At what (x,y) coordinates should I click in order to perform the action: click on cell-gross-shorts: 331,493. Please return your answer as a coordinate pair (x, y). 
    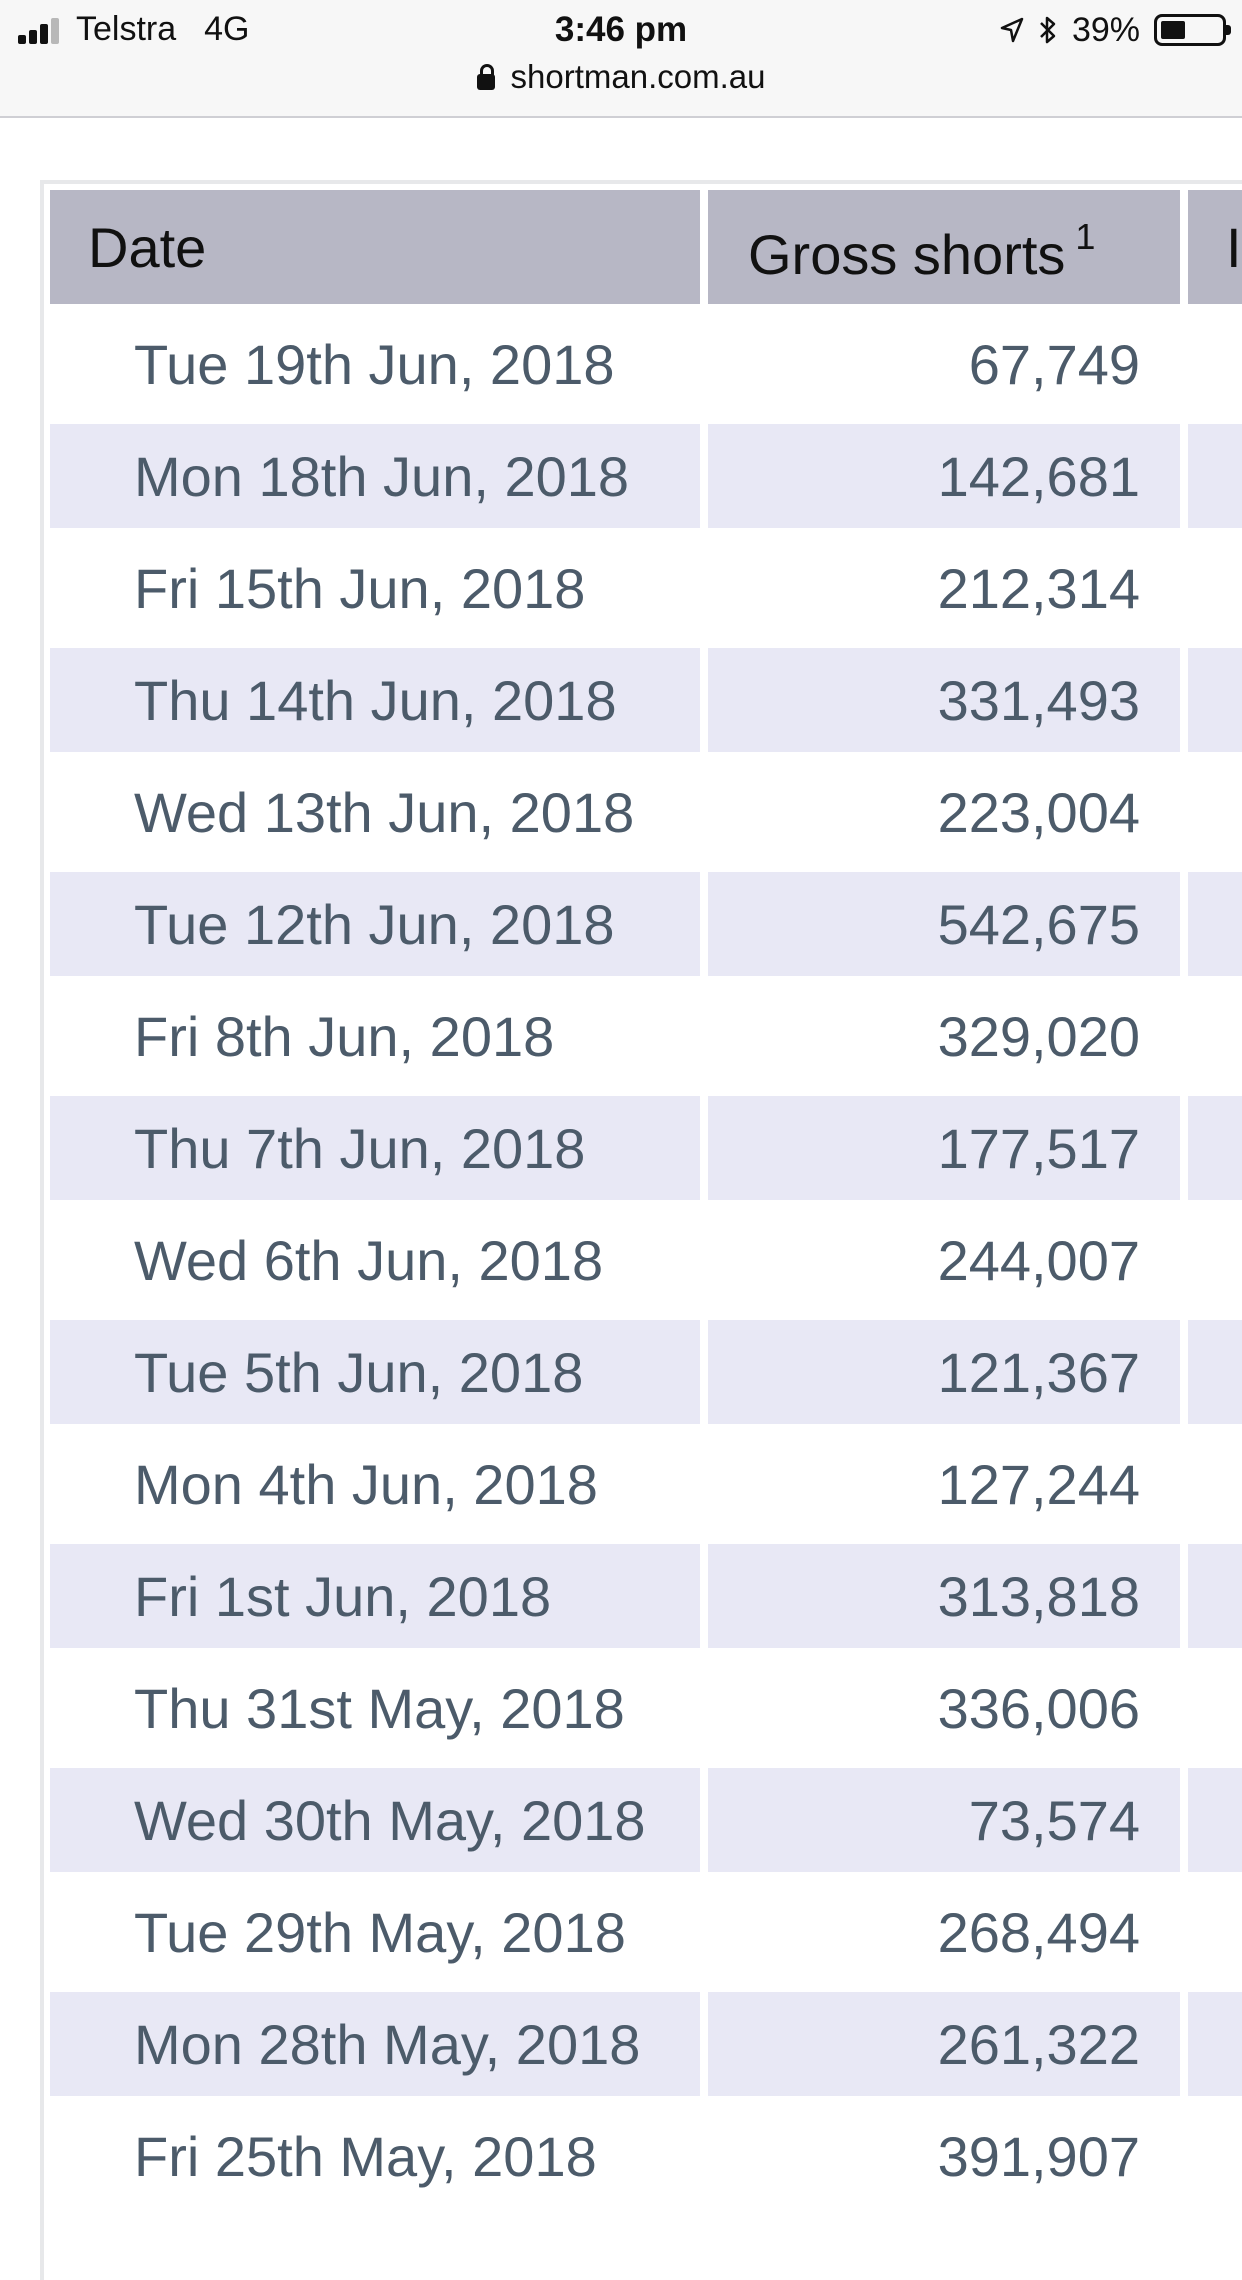
    Looking at the image, I should click on (944, 700).